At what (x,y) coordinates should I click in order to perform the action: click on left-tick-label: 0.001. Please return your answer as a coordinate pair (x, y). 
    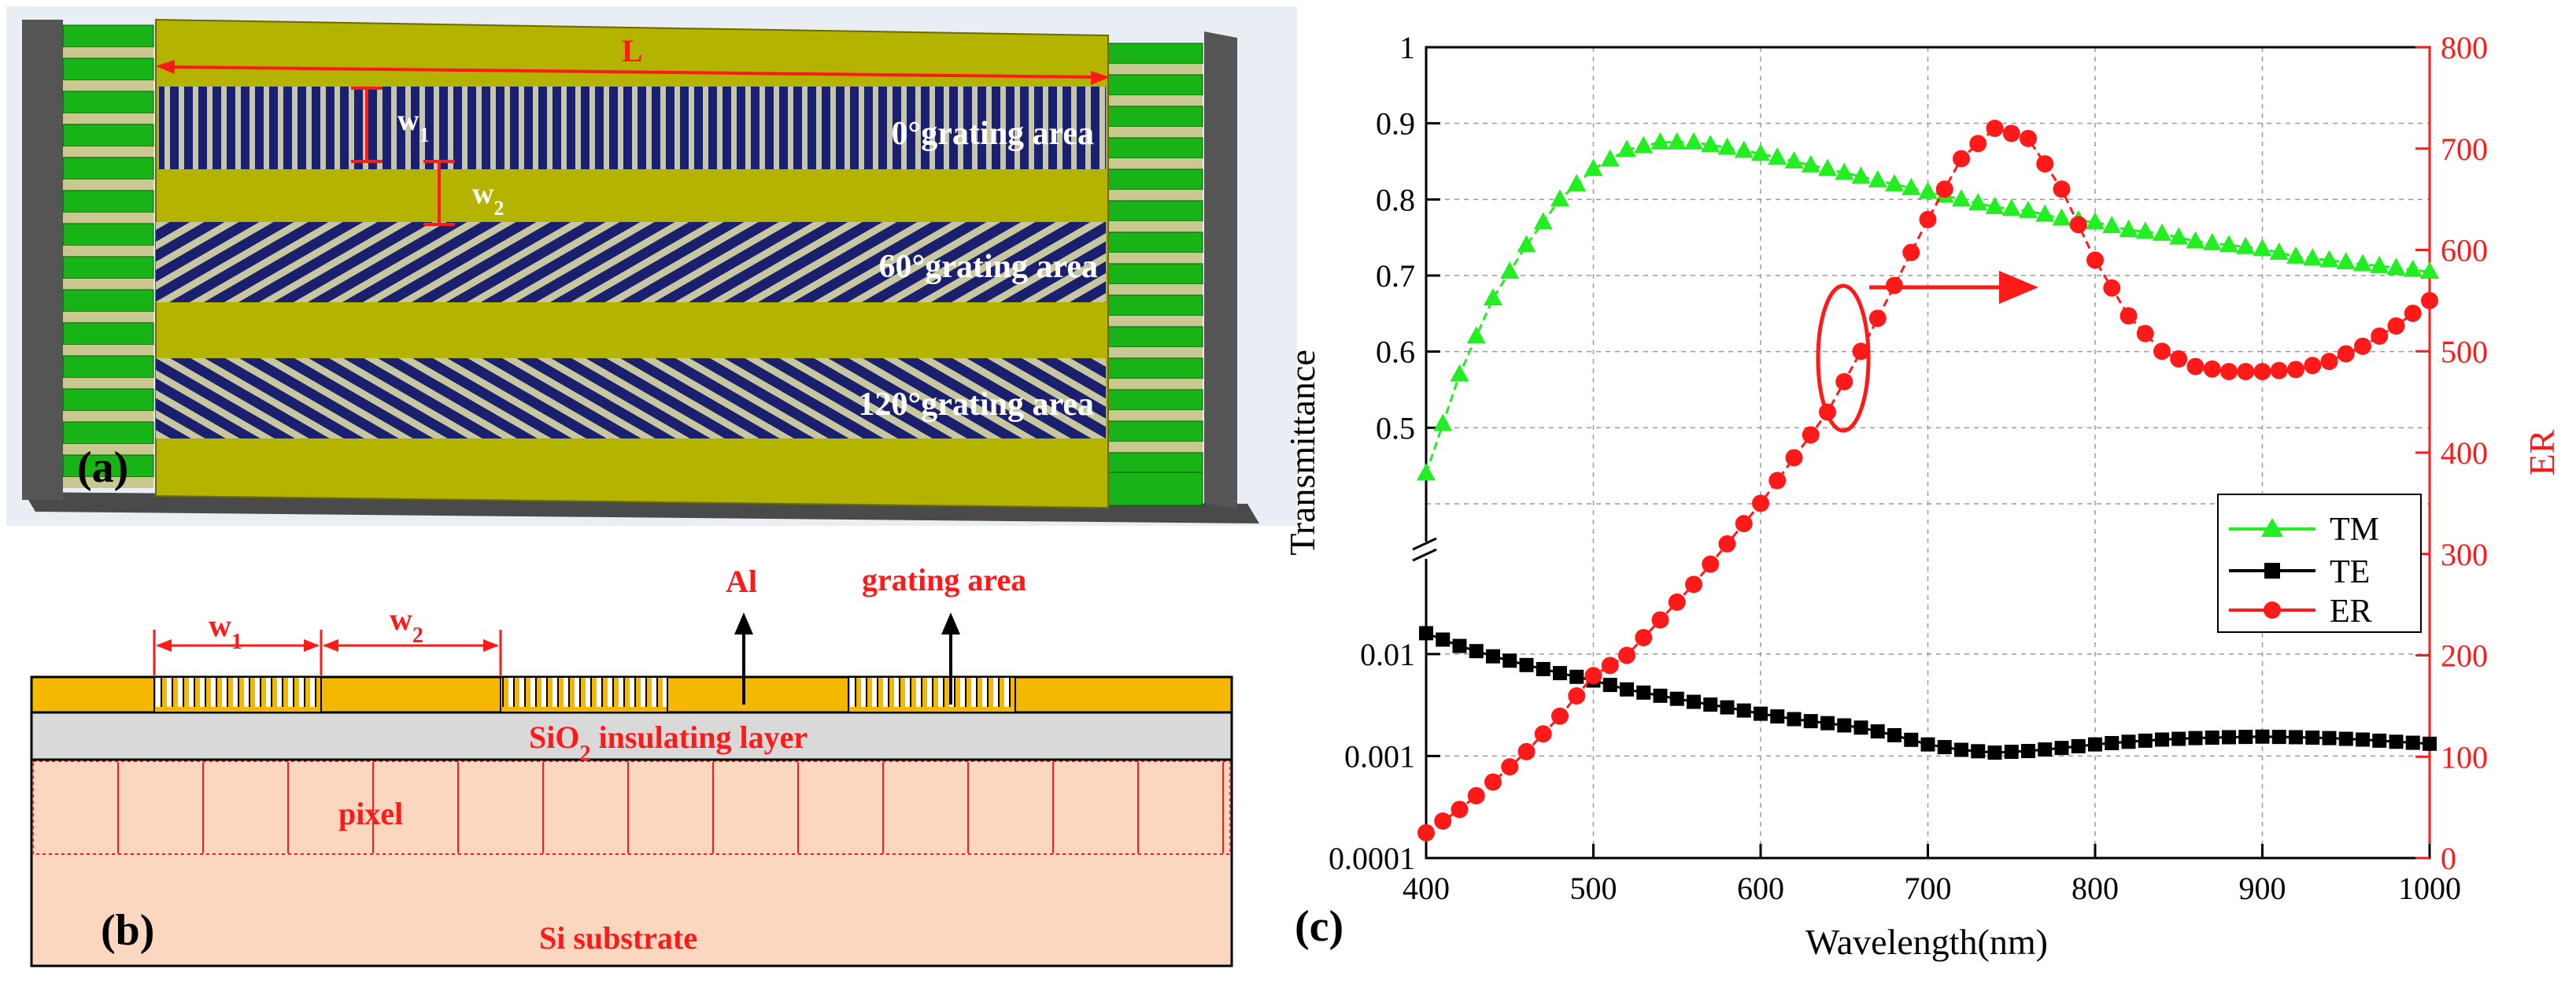
    Looking at the image, I should click on (1379, 756).